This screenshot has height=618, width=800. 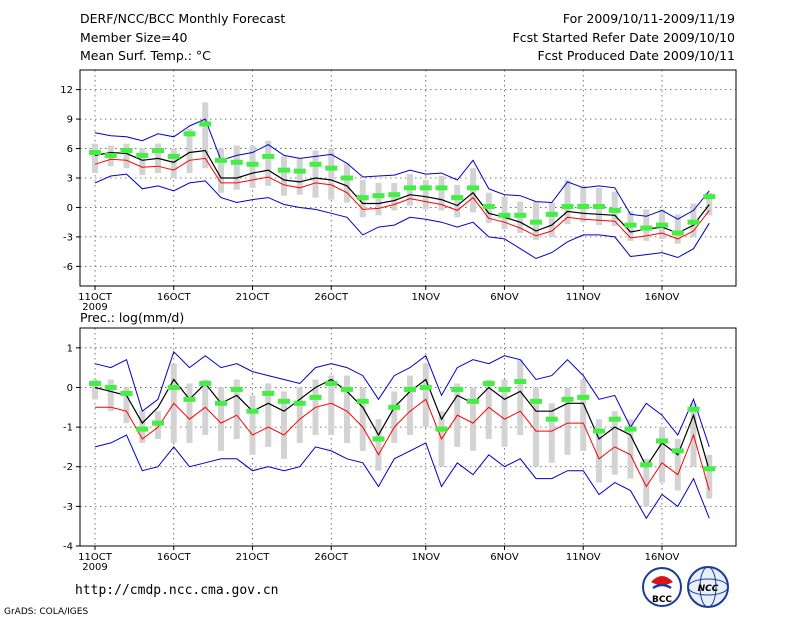 I want to click on precipitation-panel-title: Prec.: log(mm/d), so click(x=132, y=317).